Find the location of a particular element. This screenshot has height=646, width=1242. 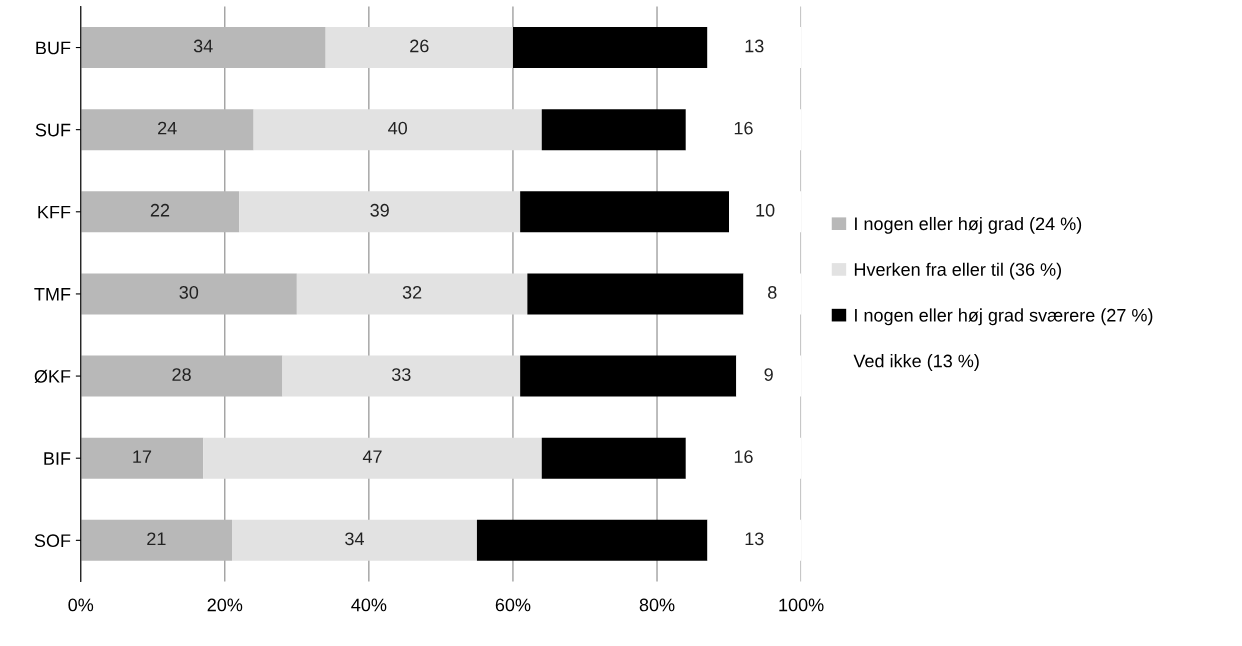

data-label: 47 is located at coordinates (372, 456).